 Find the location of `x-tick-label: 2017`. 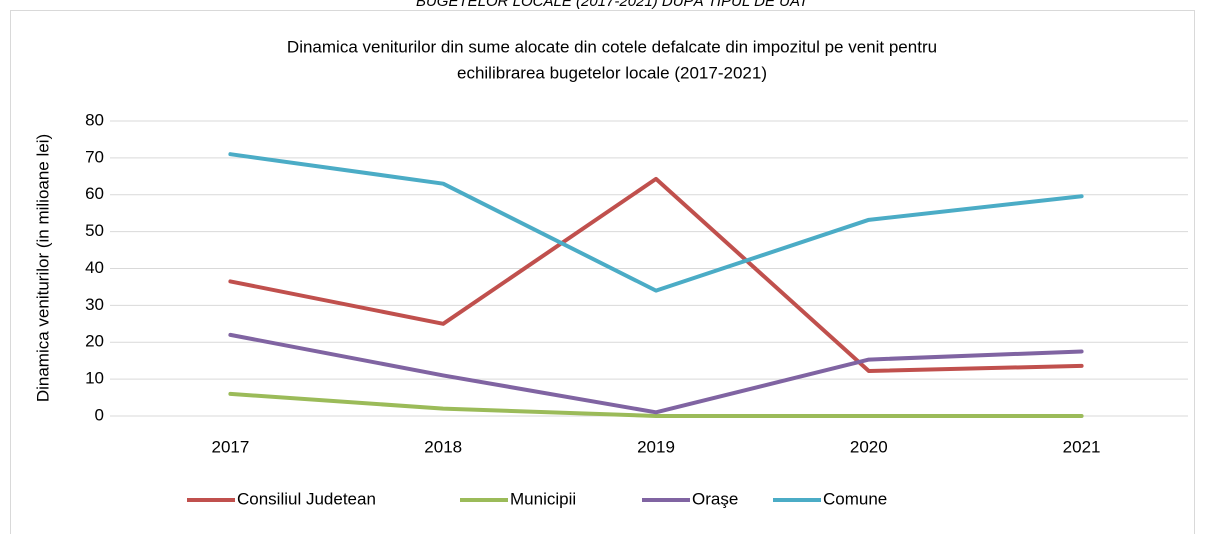

x-tick-label: 2017 is located at coordinates (230, 446).